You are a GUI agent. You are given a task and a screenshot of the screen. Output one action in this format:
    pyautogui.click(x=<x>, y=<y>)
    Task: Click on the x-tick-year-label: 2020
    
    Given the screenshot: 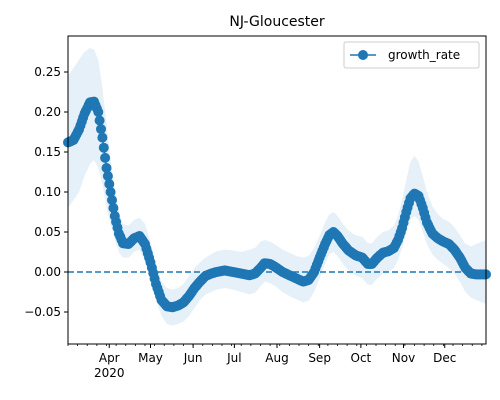 What is the action you would take?
    pyautogui.click(x=109, y=373)
    